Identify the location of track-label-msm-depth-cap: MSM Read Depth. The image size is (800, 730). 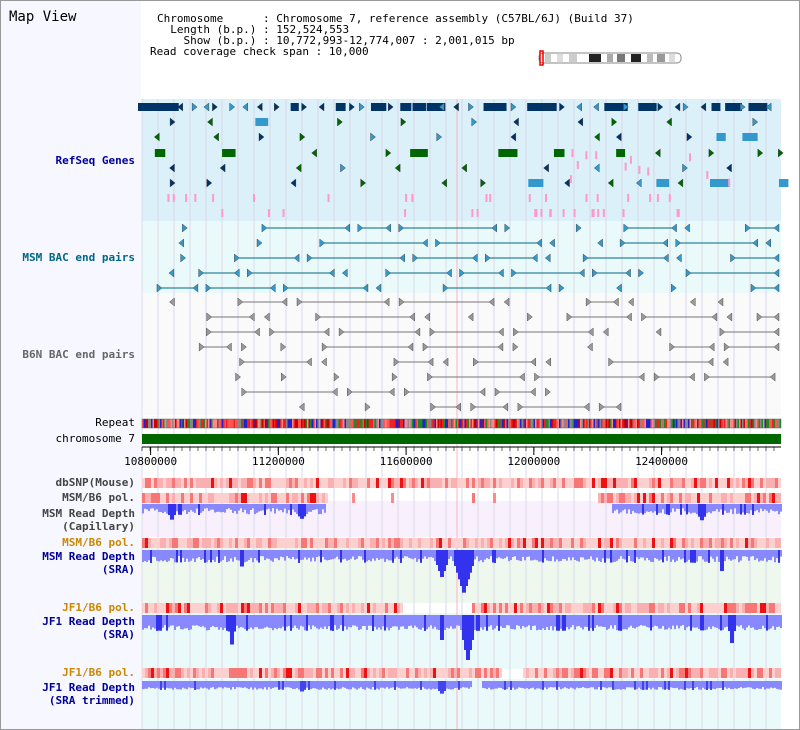
(88, 513).